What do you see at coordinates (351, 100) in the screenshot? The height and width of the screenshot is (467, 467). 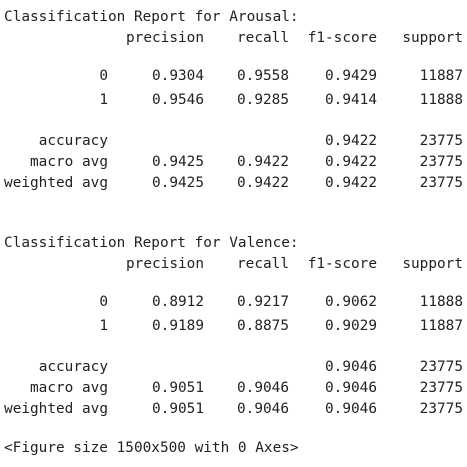 I see `cell: 0.9414` at bounding box center [351, 100].